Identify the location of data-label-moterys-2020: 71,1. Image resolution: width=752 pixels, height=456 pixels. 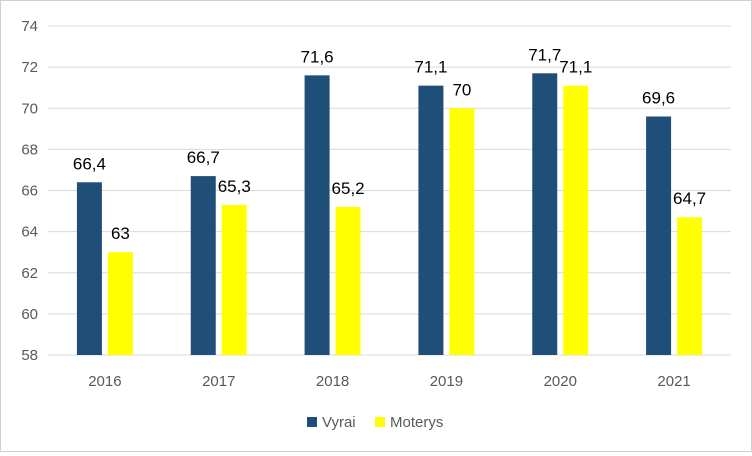
(575, 67).